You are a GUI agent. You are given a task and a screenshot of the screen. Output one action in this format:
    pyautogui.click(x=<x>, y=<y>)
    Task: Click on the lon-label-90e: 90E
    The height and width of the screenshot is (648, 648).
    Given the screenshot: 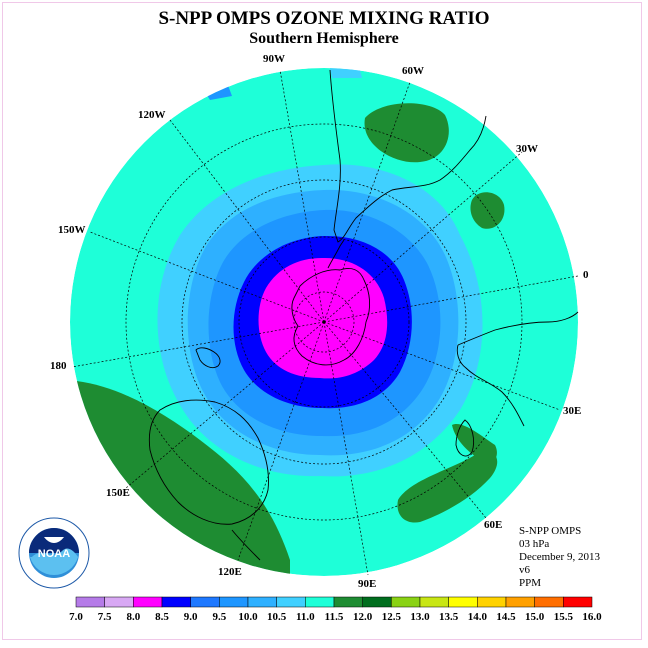 What is the action you would take?
    pyautogui.click(x=367, y=584)
    